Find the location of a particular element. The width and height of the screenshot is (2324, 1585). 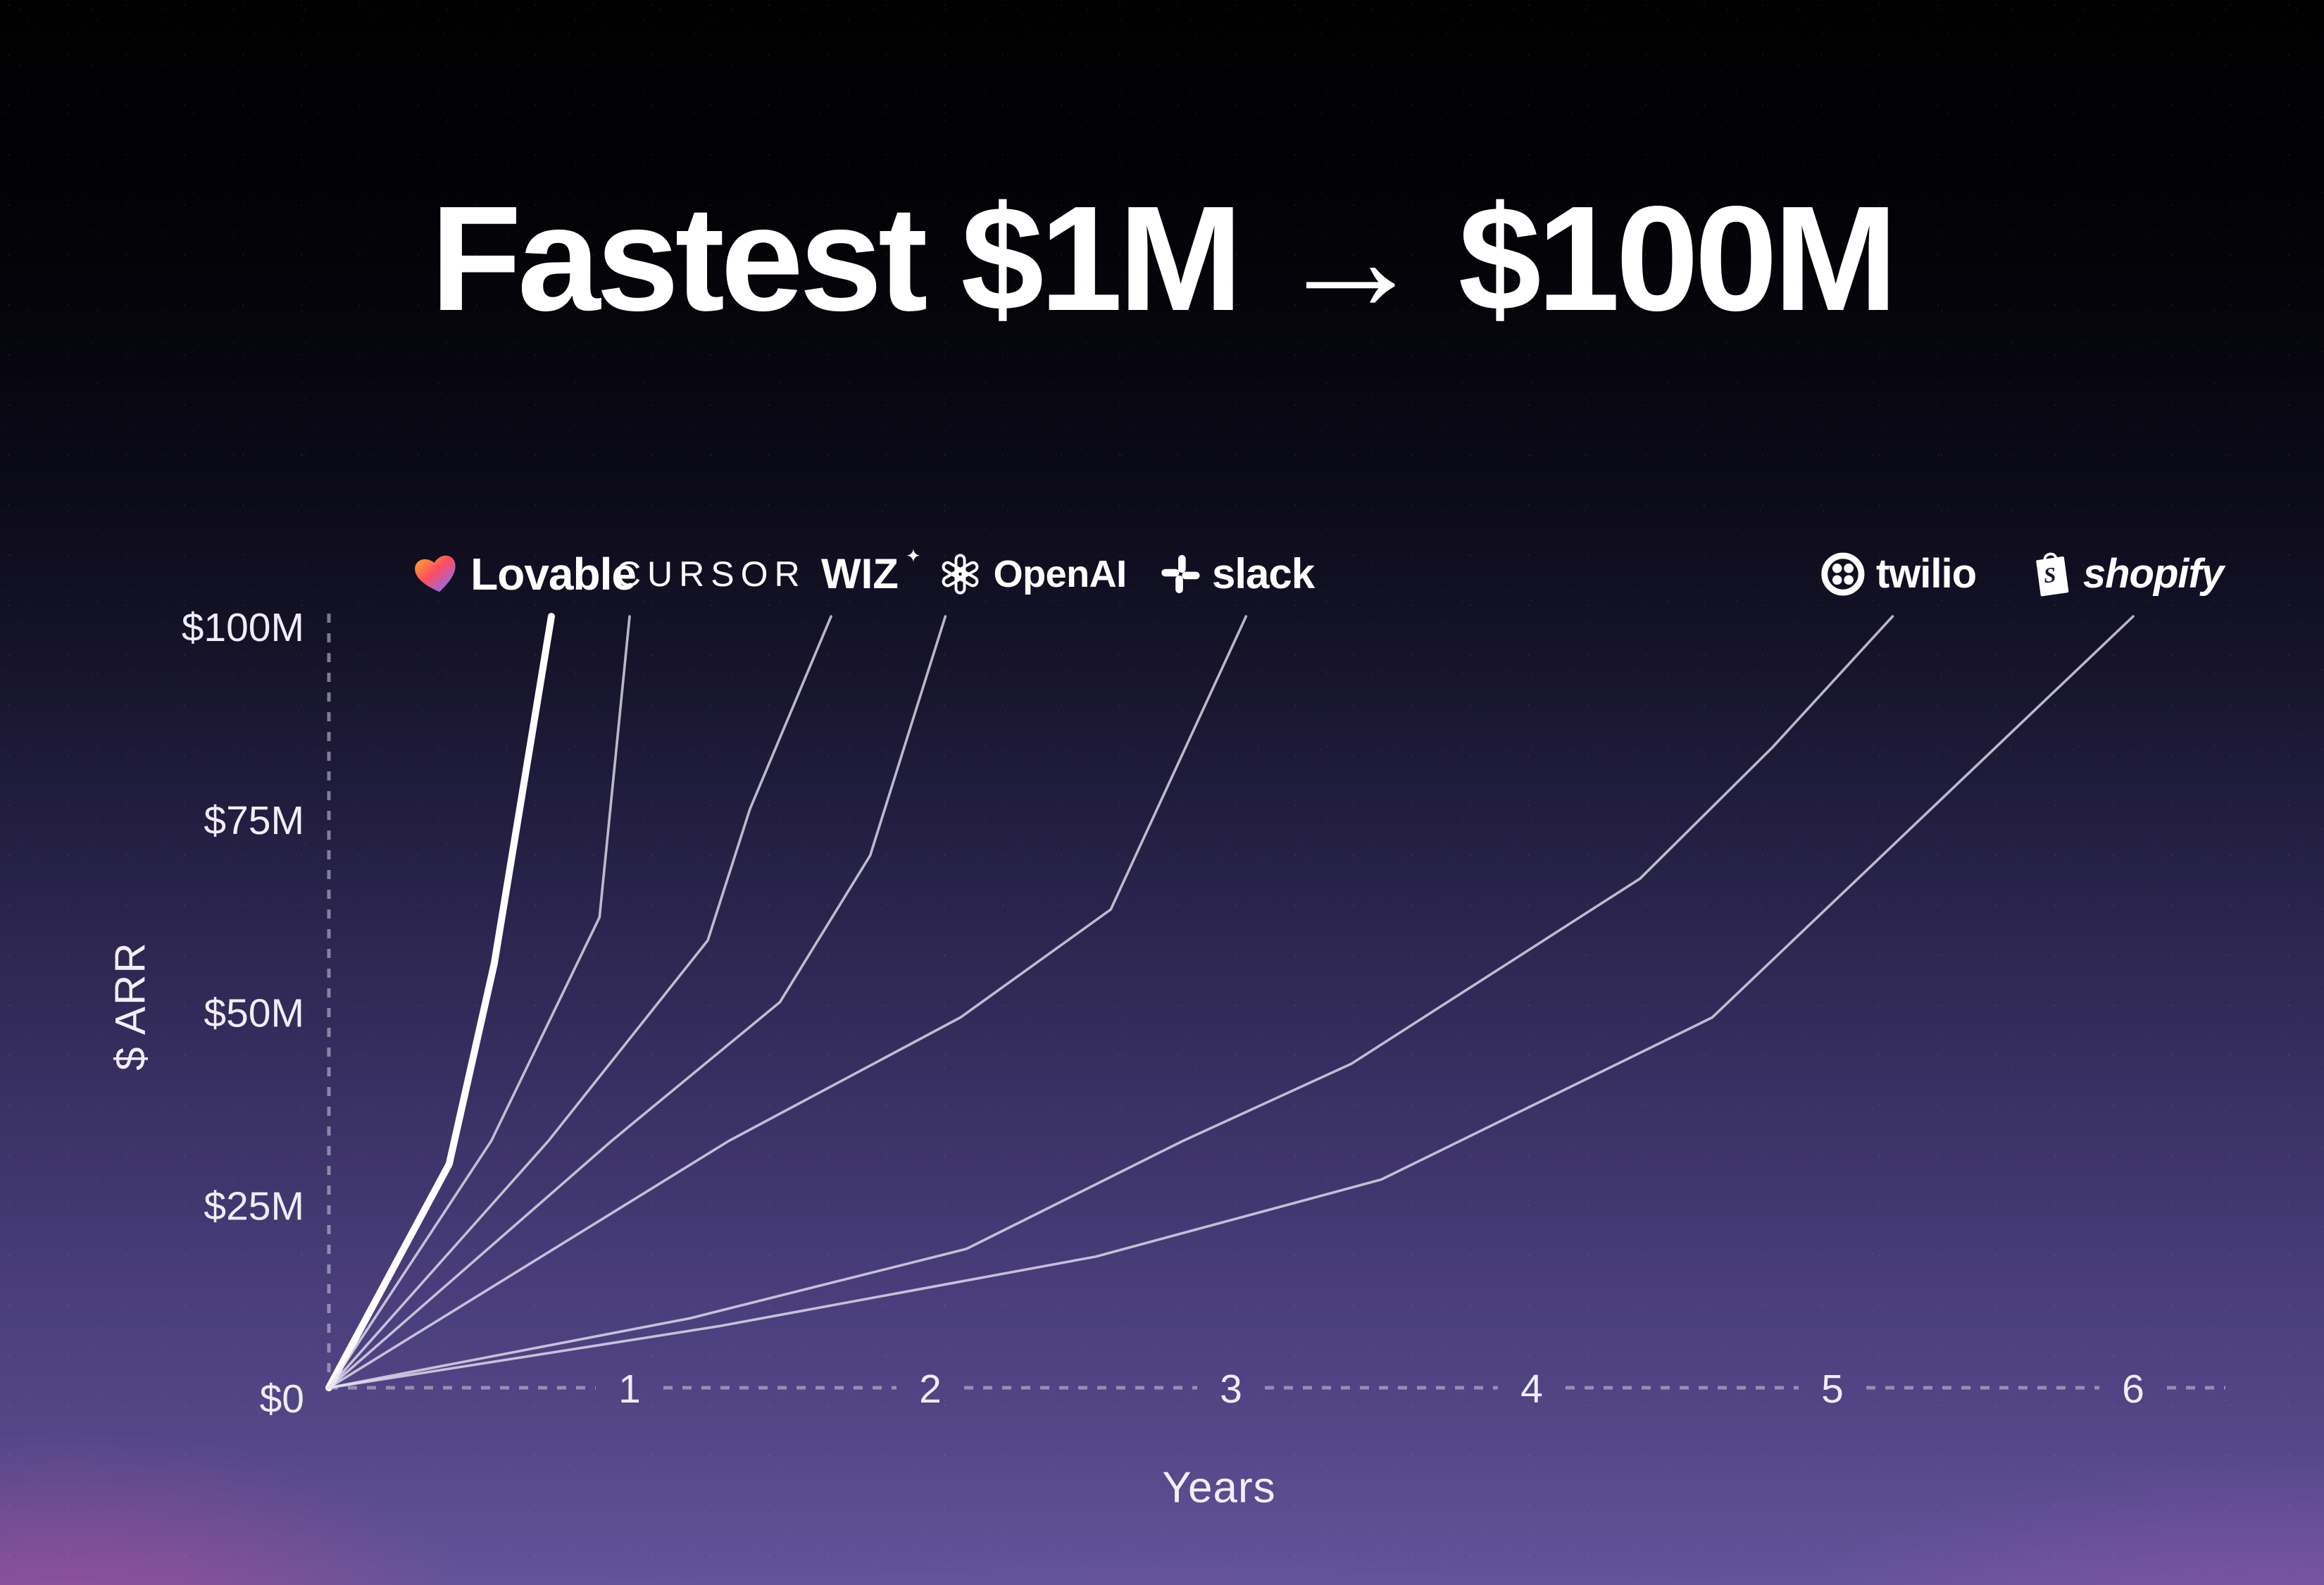

logo-lovable: Lovable is located at coordinates (525, 574).